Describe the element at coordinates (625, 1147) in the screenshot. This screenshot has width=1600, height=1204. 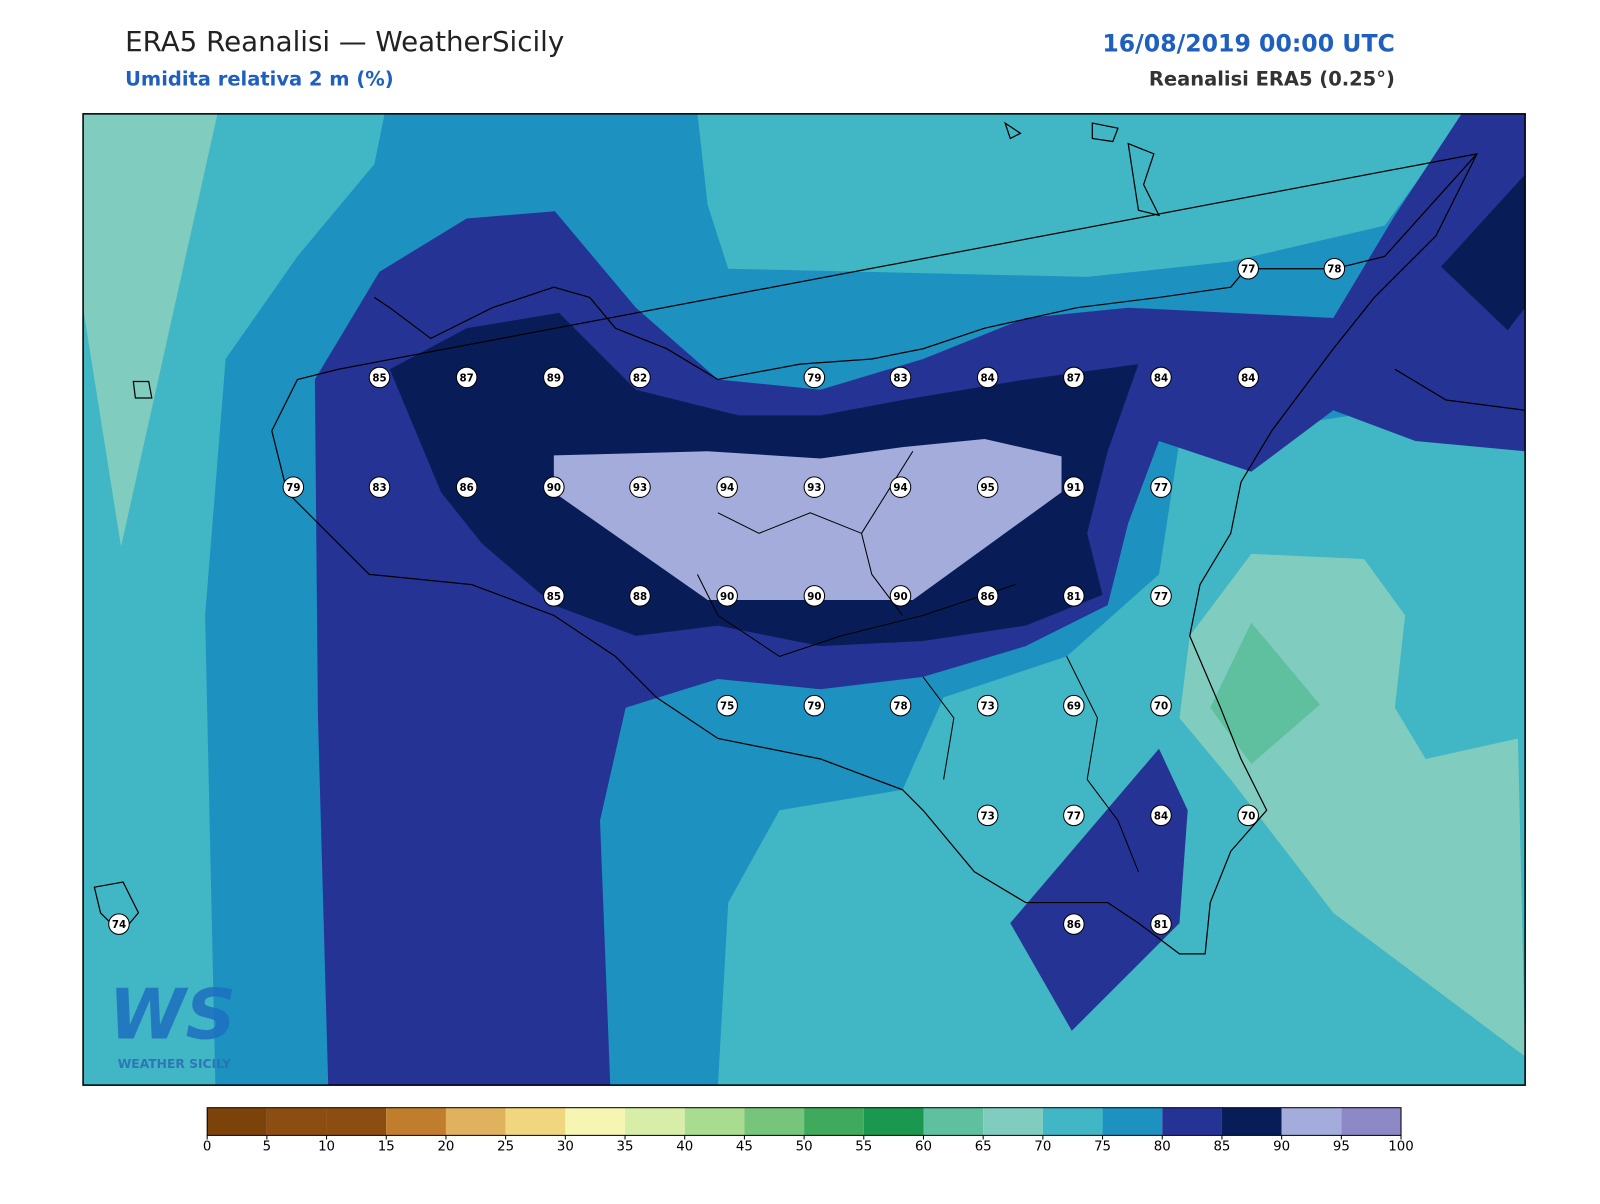
I see `colorbar-label: 35` at that location.